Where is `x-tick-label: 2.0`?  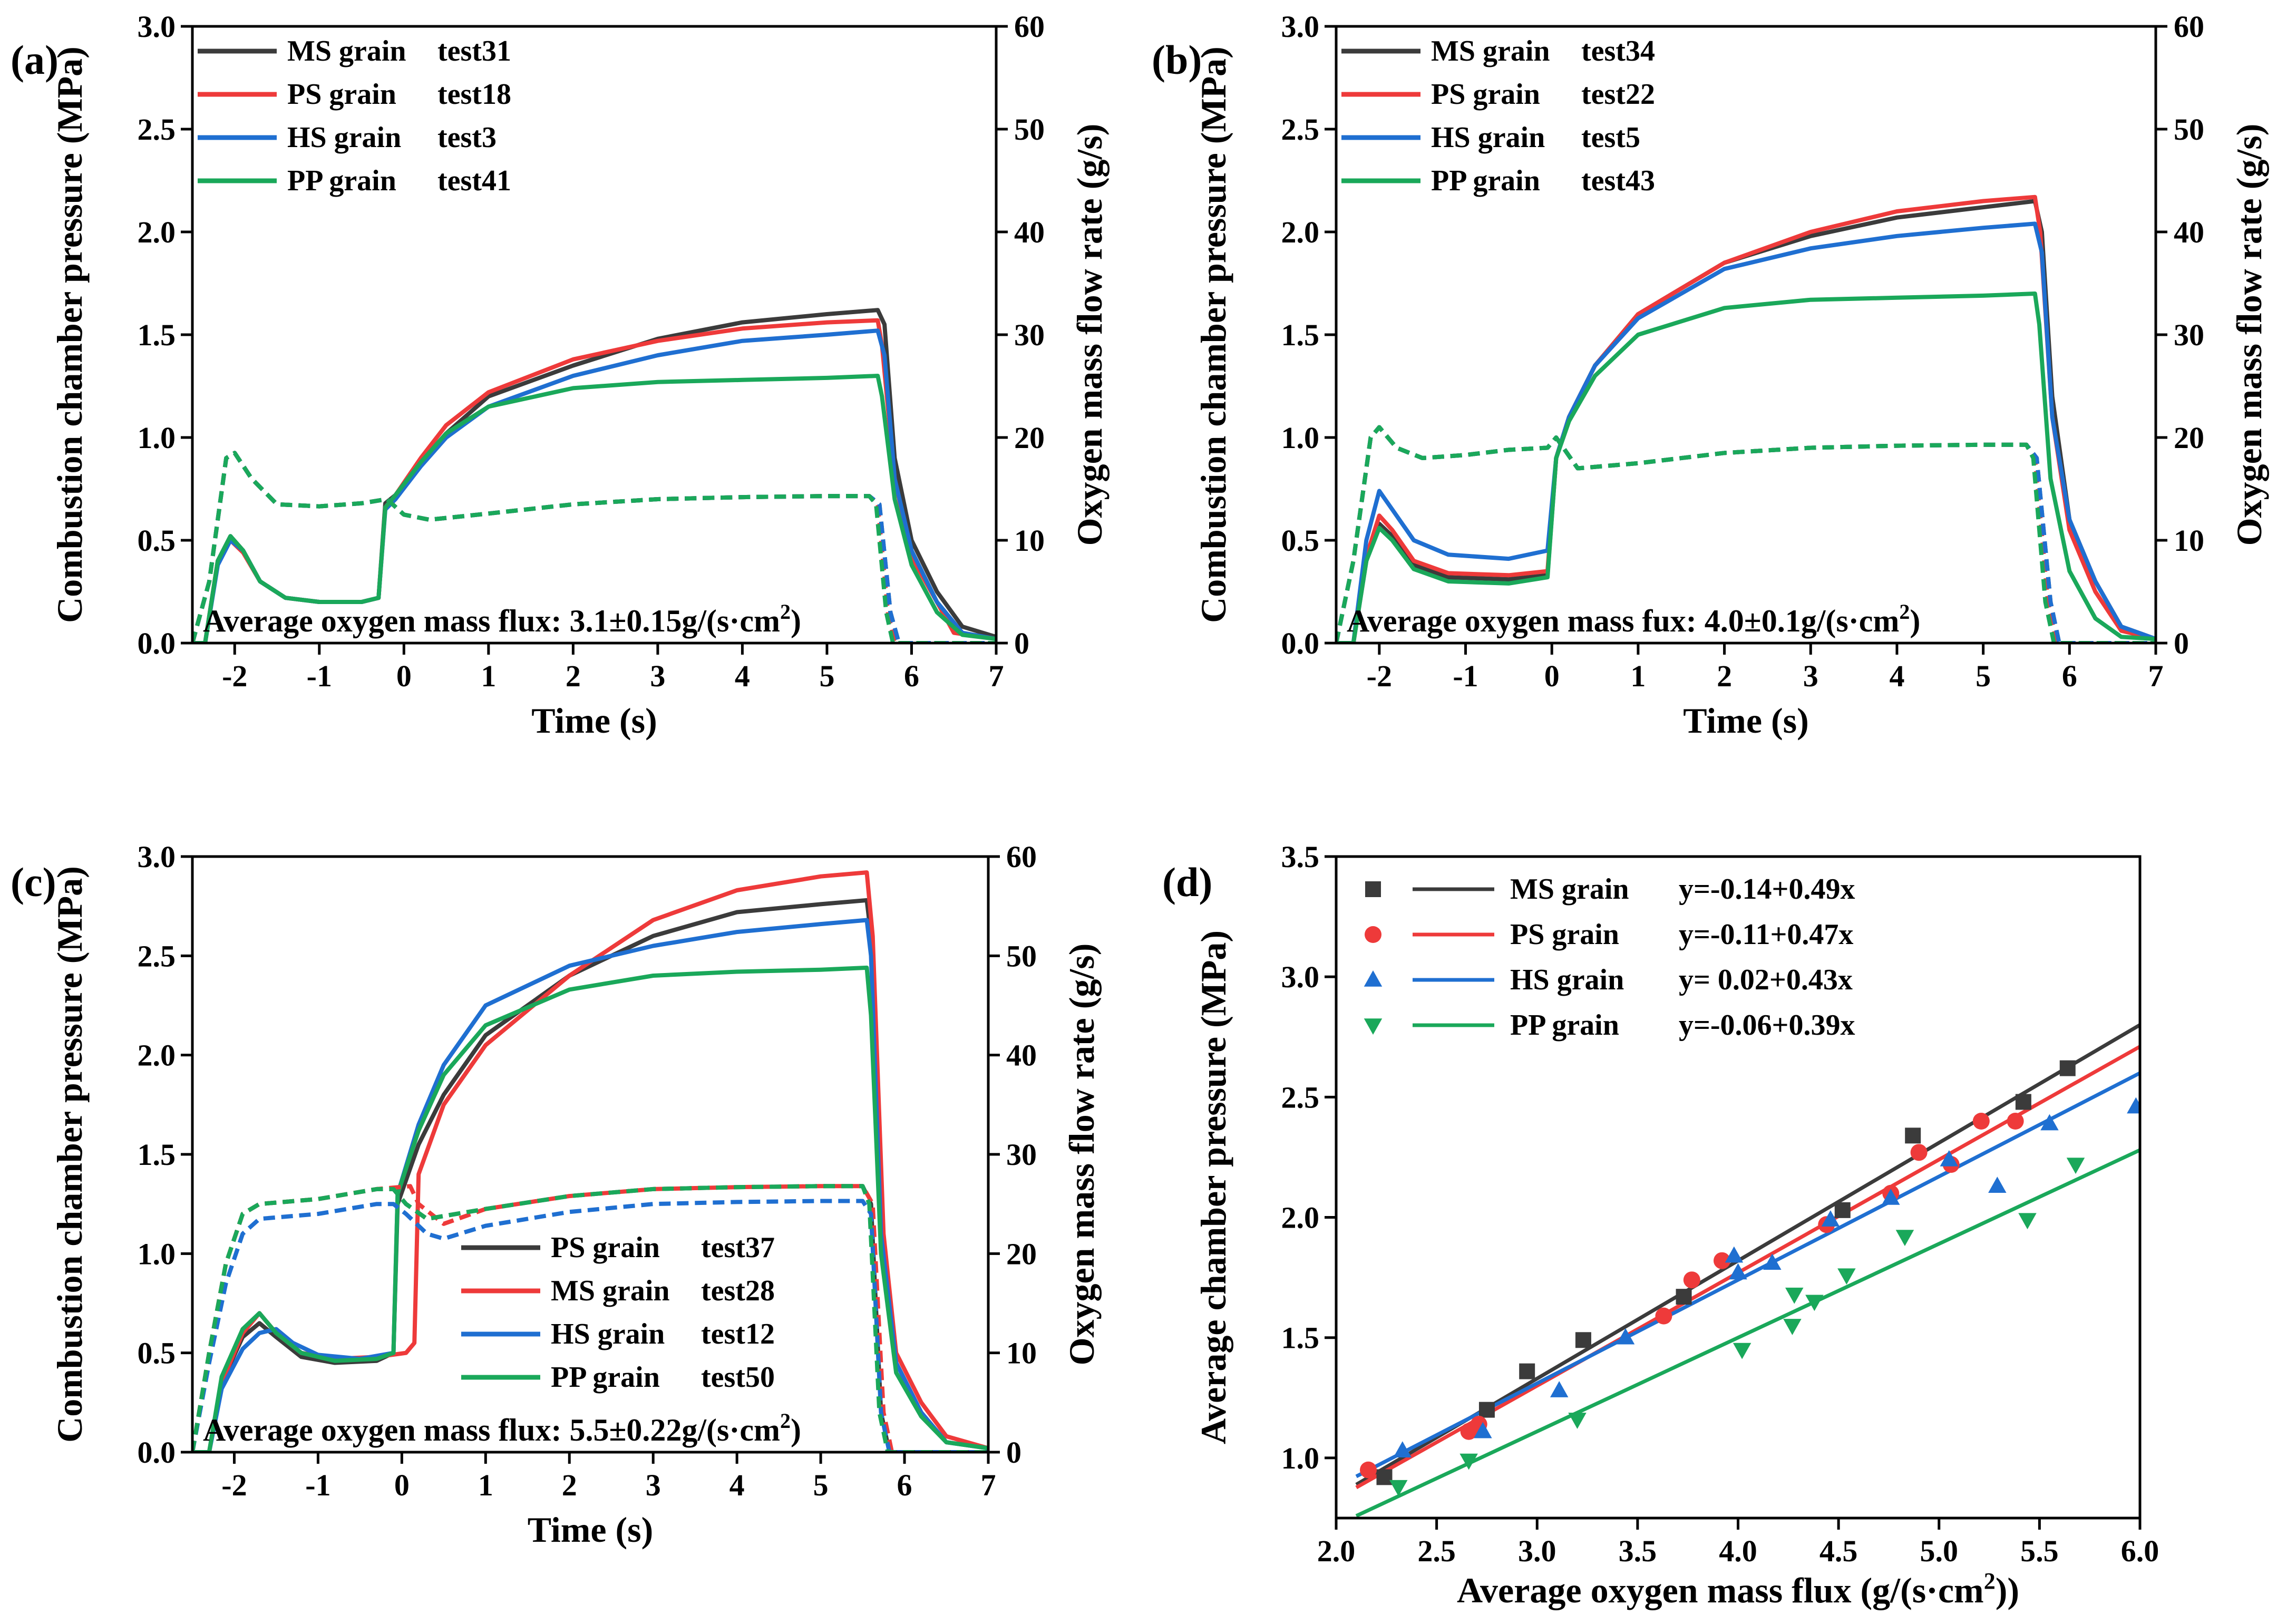 x-tick-label: 2.0 is located at coordinates (1336, 1551).